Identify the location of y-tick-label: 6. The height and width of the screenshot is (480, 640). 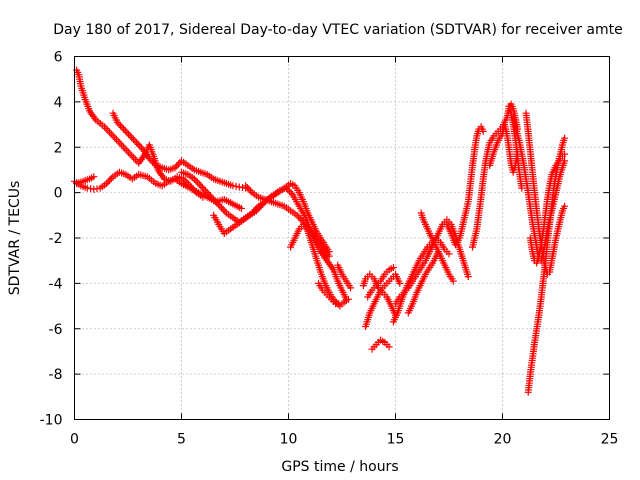
(58, 58).